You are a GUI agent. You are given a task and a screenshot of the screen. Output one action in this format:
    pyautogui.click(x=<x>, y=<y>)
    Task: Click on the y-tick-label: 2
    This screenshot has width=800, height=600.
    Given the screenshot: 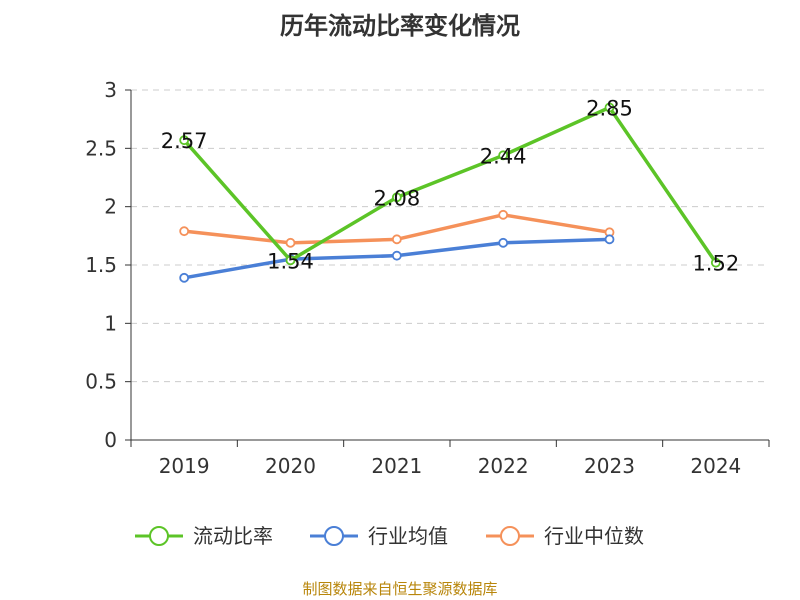 What is the action you would take?
    pyautogui.click(x=110, y=207)
    